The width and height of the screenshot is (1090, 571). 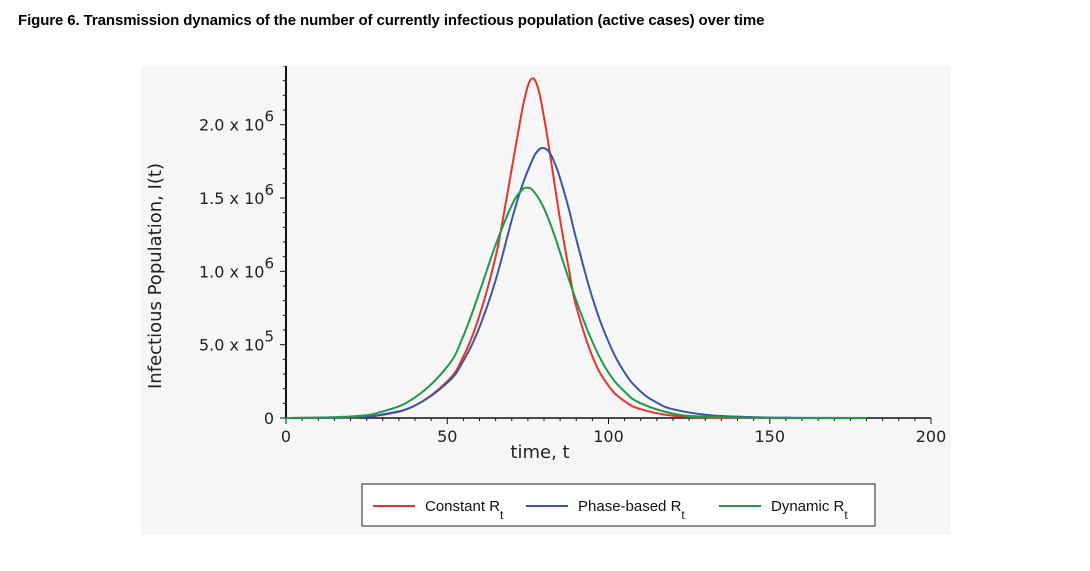 I want to click on legend-label: Constant Rt, so click(x=464, y=510).